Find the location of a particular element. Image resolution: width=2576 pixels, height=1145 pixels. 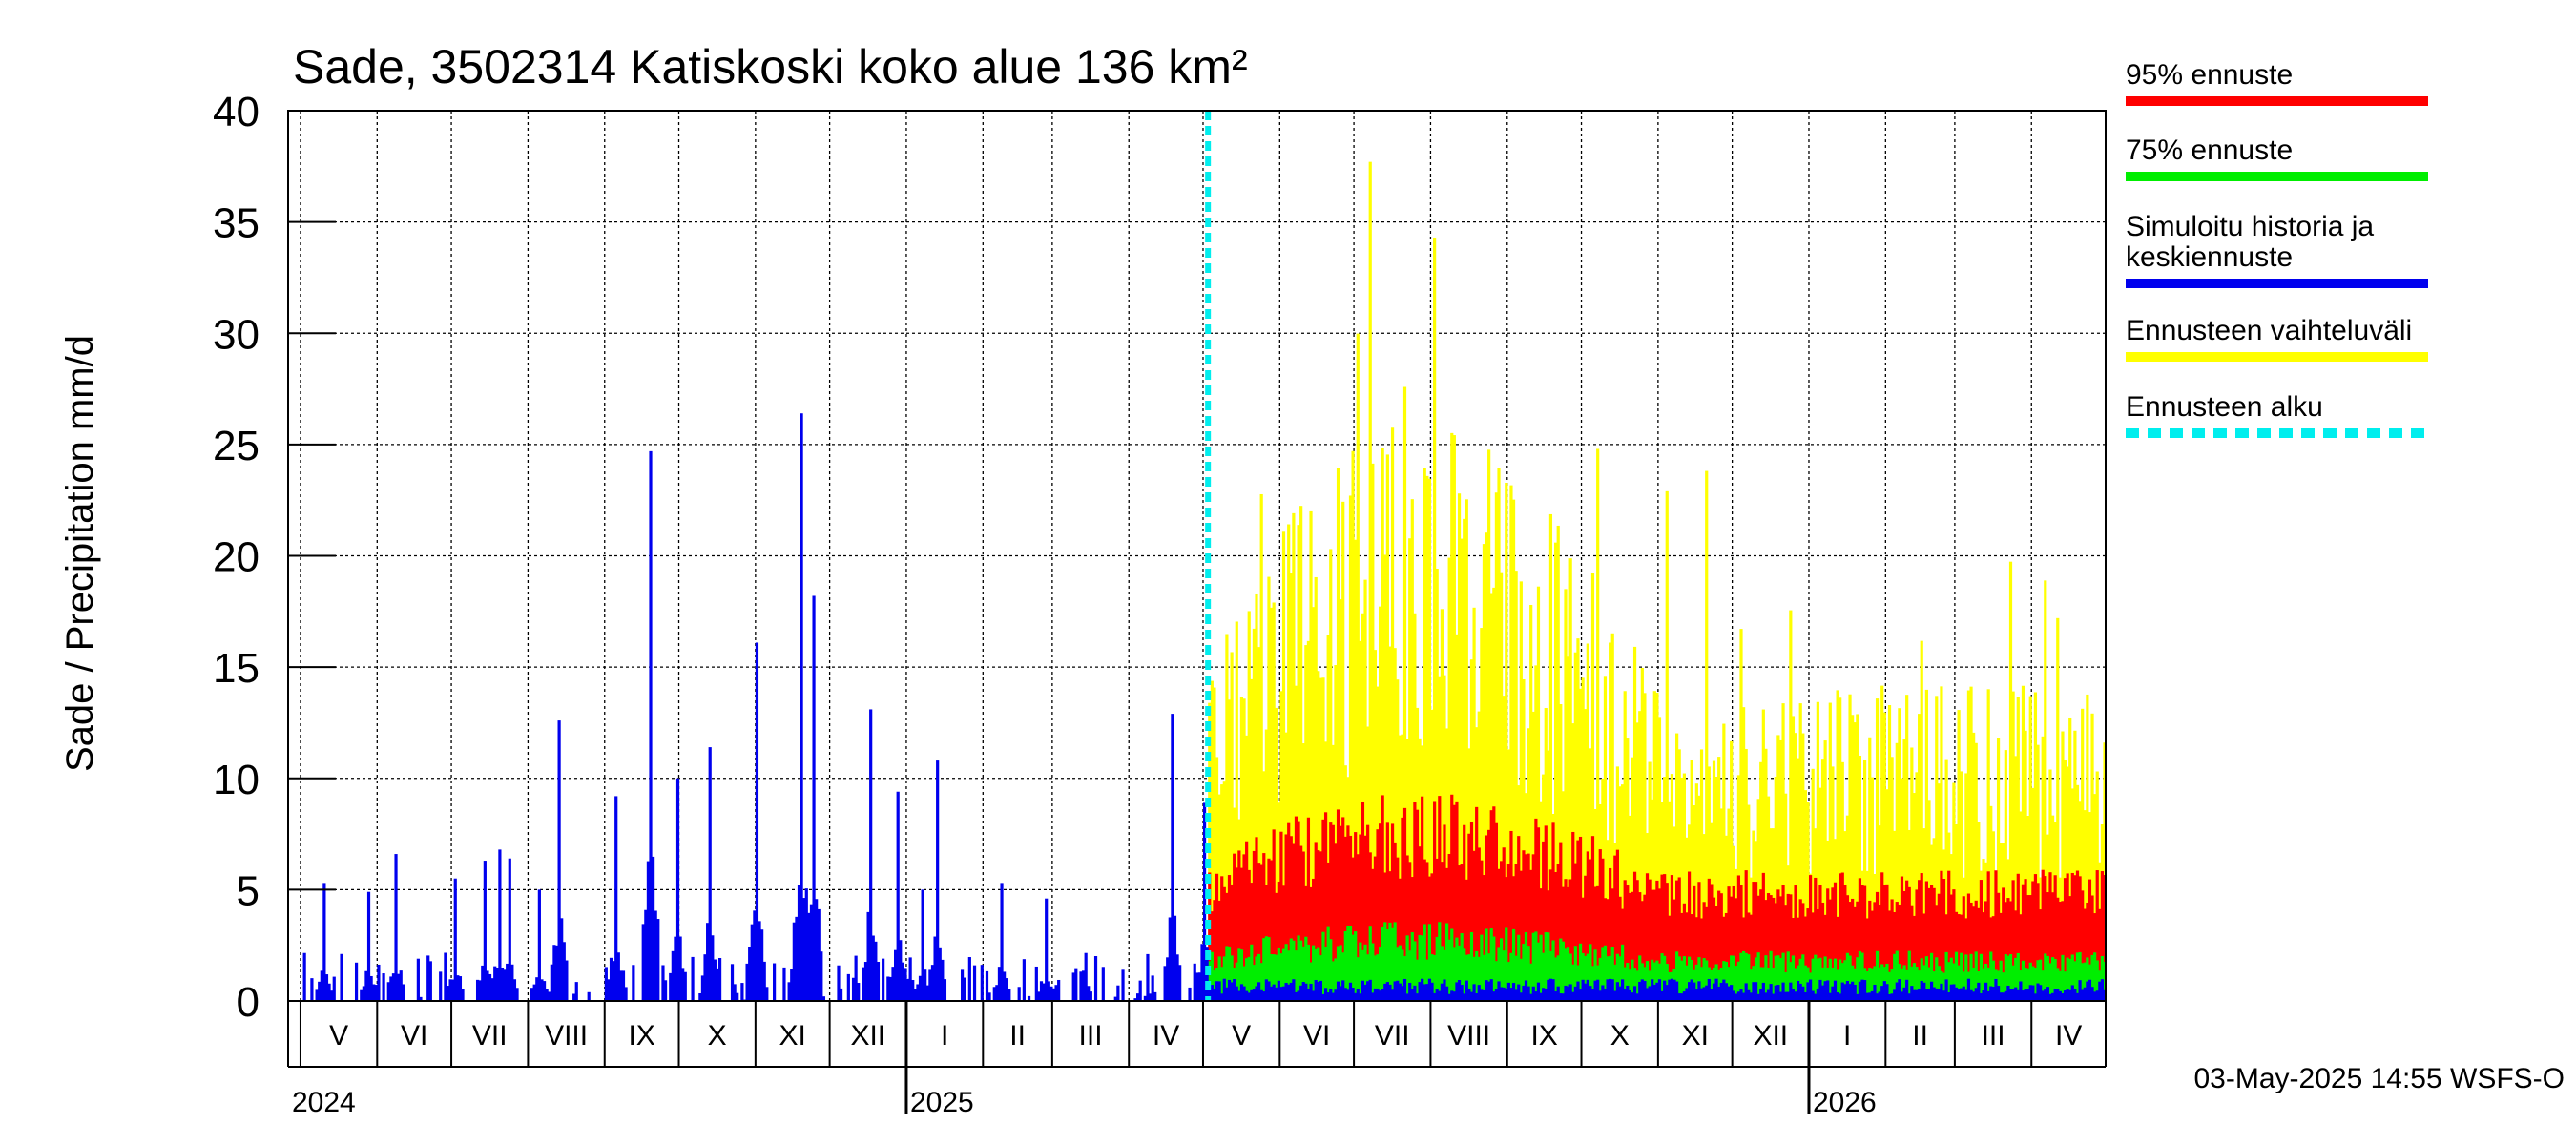

month-label: VII is located at coordinates (490, 1035).